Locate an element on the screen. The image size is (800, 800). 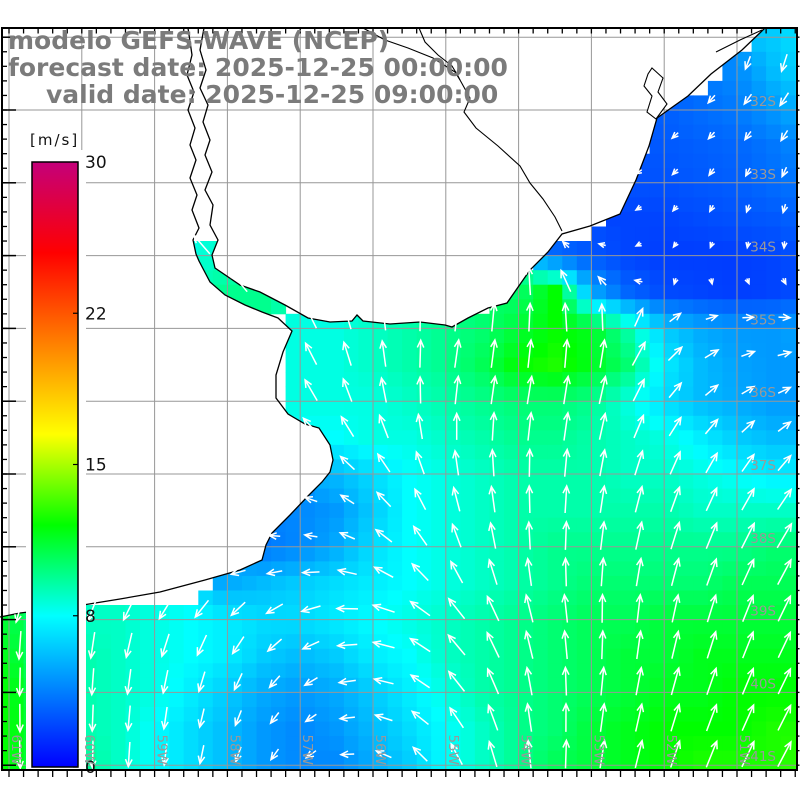
lat-label: 33S is located at coordinates (763, 175).